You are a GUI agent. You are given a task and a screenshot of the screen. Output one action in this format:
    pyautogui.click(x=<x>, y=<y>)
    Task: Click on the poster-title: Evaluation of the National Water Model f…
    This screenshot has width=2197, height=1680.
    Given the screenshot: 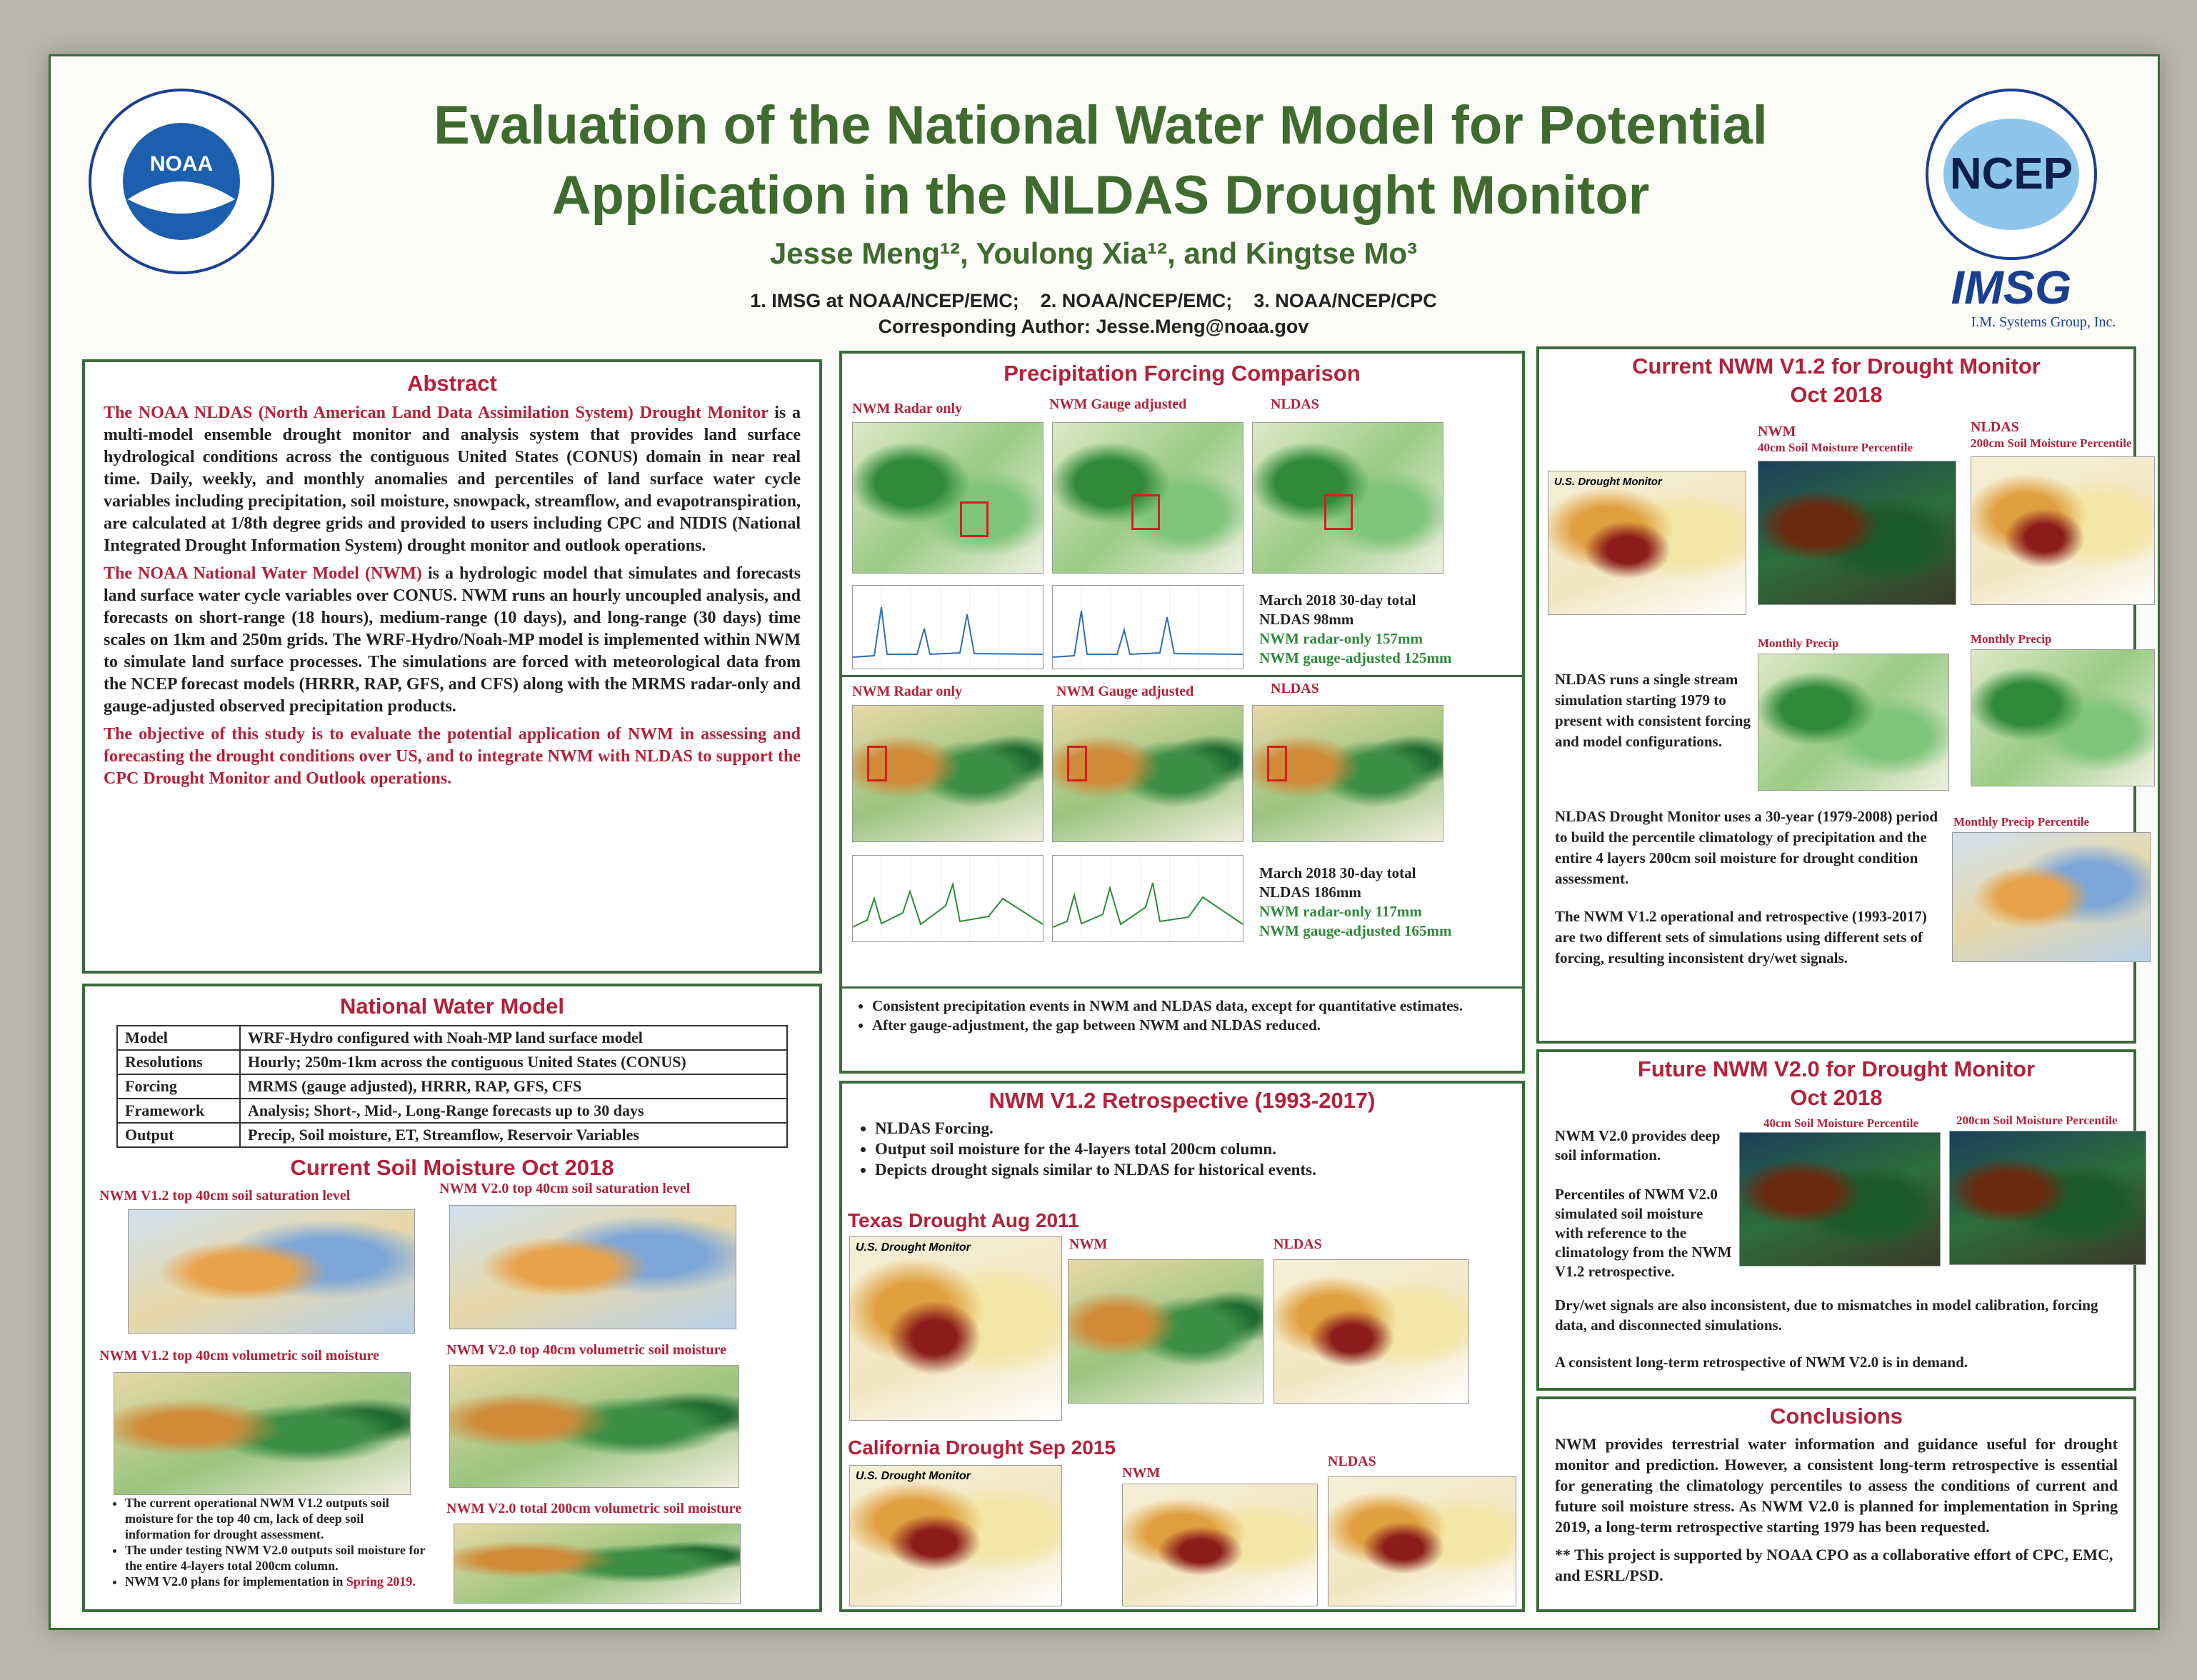 What is the action you would take?
    pyautogui.click(x=1100, y=161)
    